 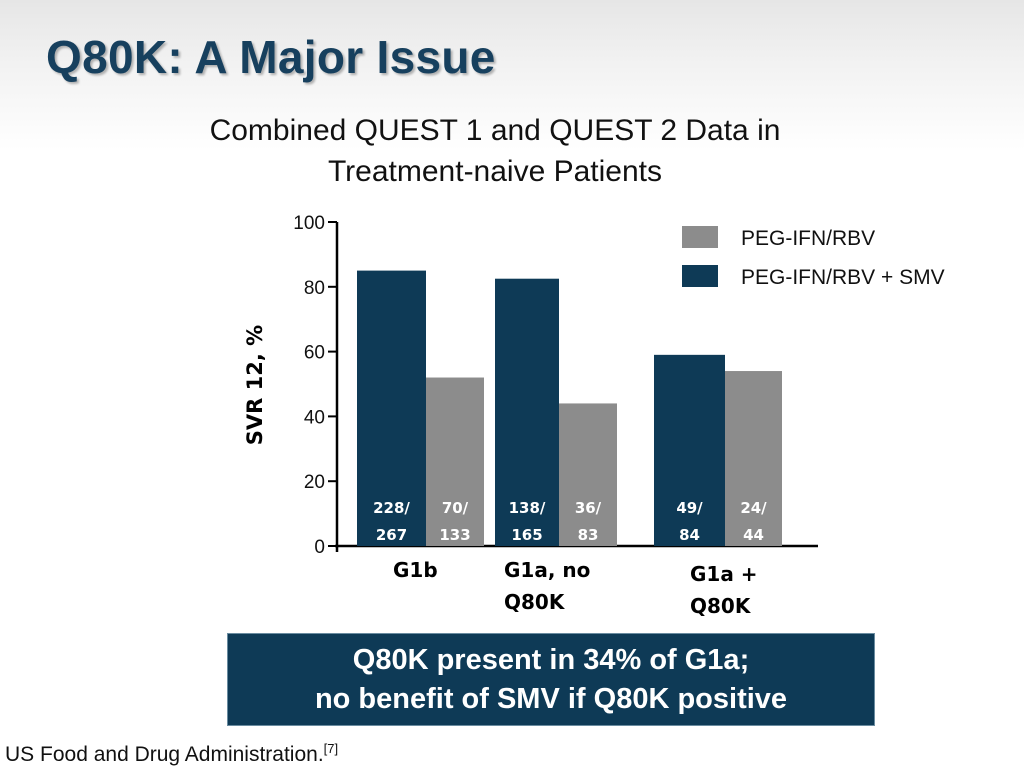 What do you see at coordinates (314, 288) in the screenshot?
I see `y-tick-label: 80` at bounding box center [314, 288].